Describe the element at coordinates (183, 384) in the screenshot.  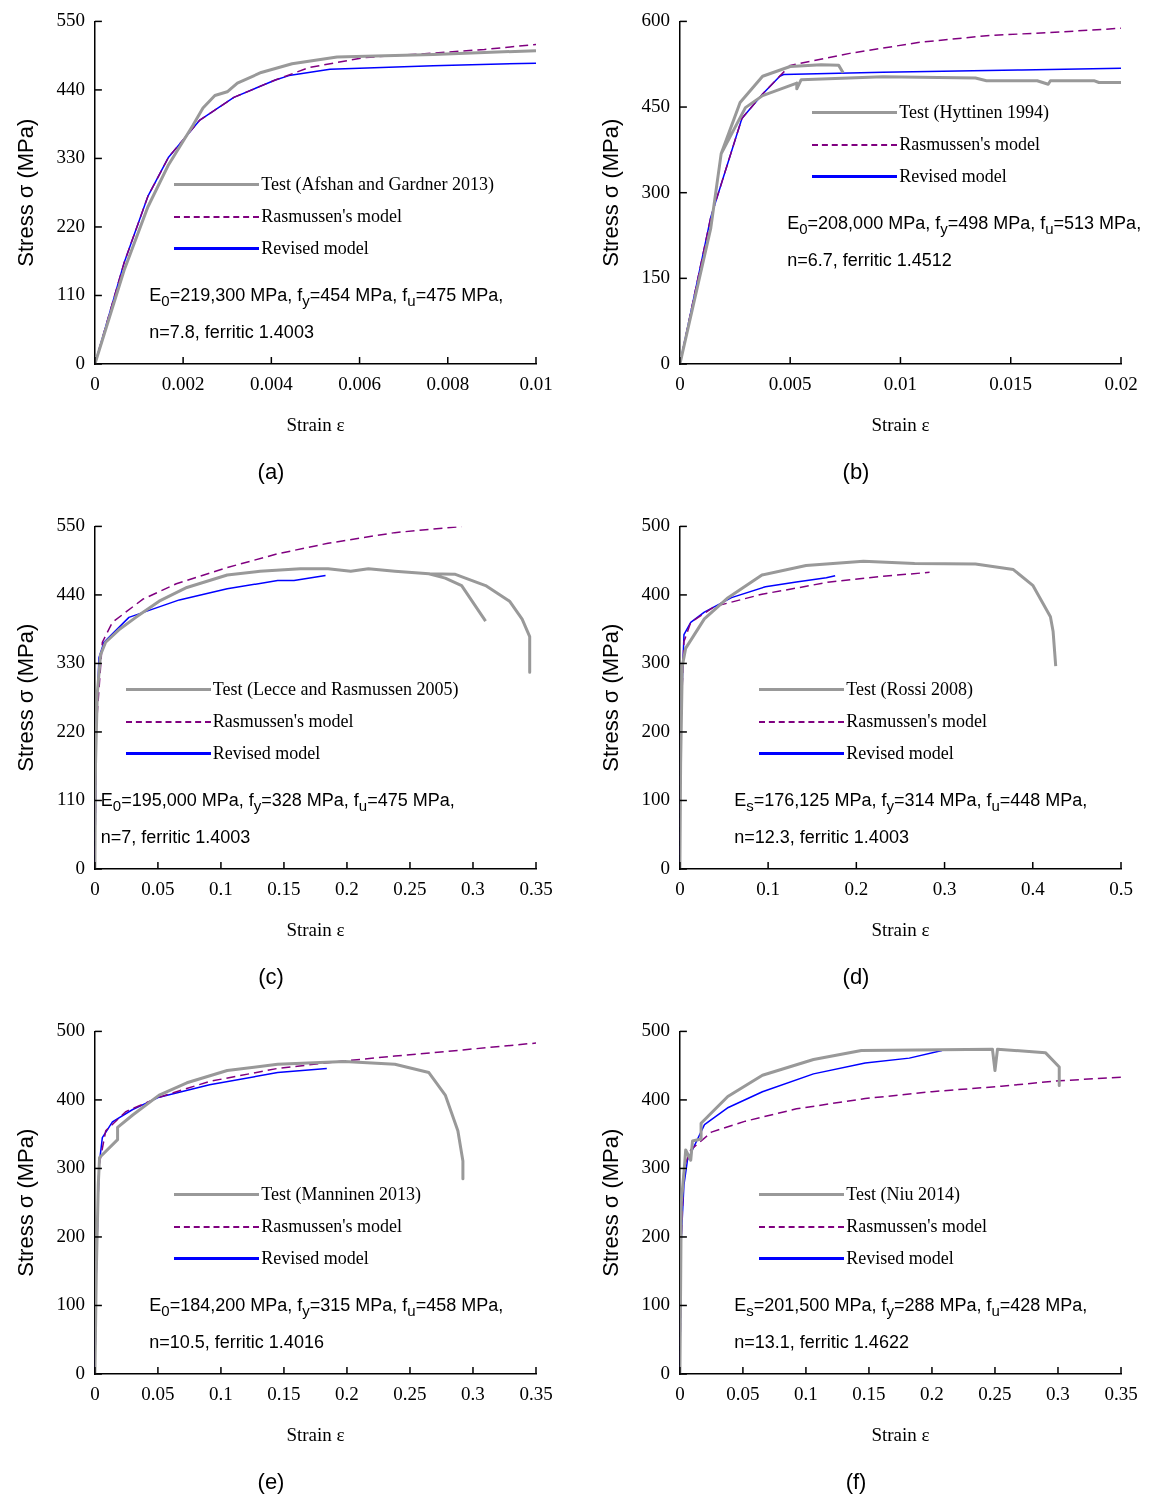
I see `x-tick-label: 0.002` at that location.